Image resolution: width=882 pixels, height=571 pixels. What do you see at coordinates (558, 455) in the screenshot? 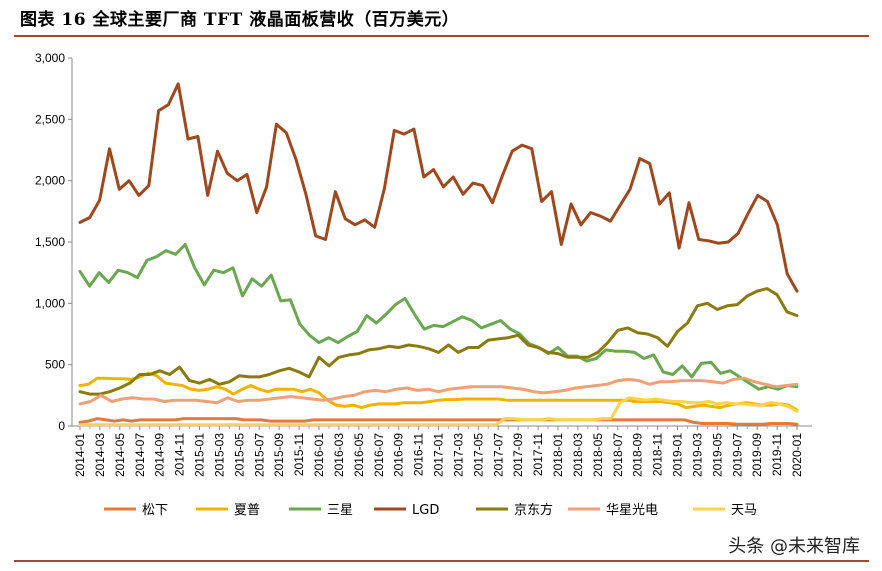
I see `x-tick-label: 2018-01` at bounding box center [558, 455].